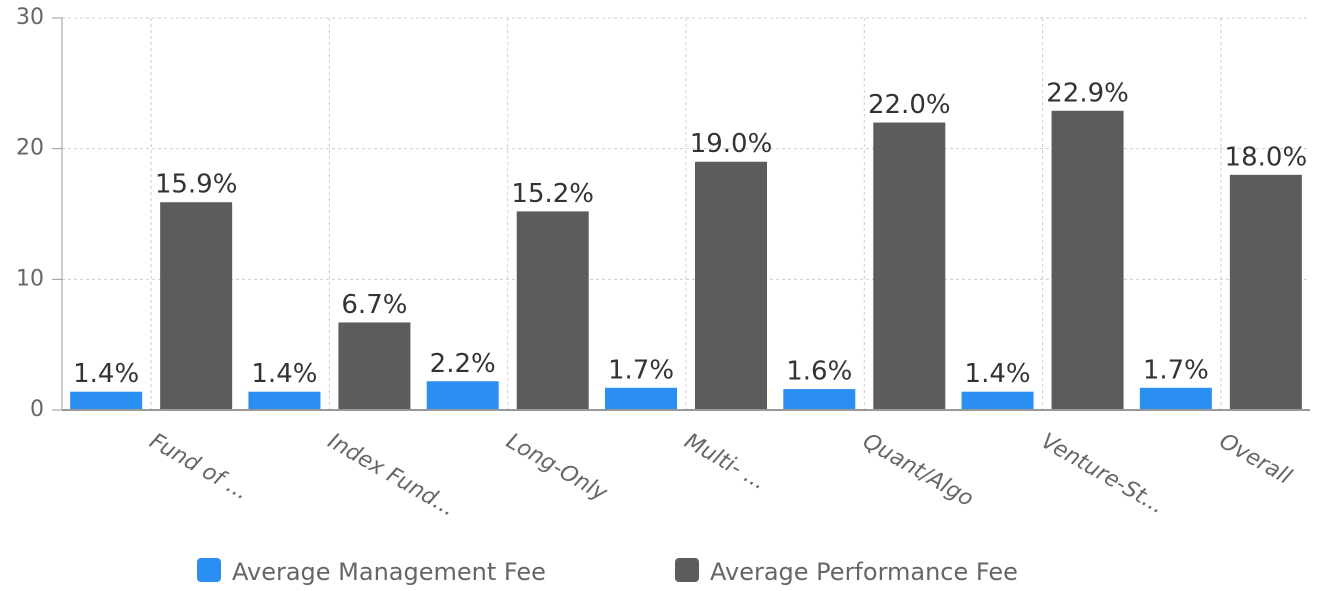 This screenshot has width=1325, height=591. Describe the element at coordinates (463, 364) in the screenshot. I see `value-label: 2.2%` at that location.